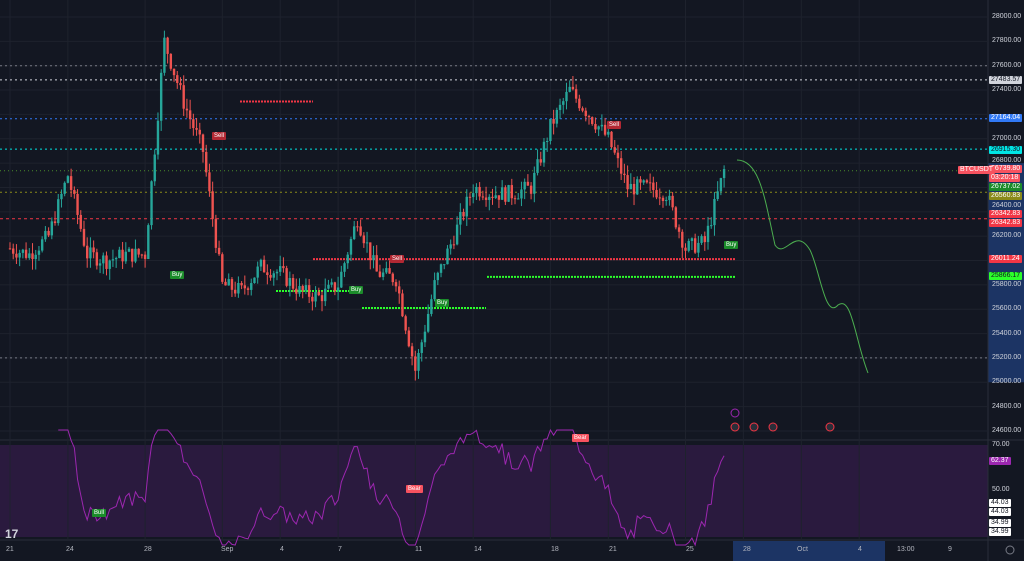  I want to click on price-tick: 25800.00, so click(1007, 284).